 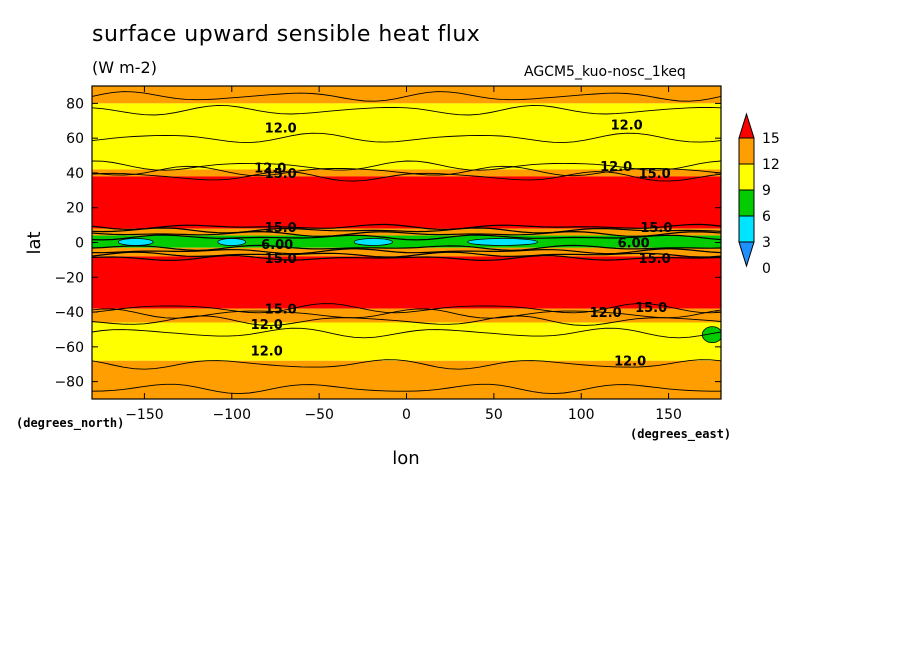 I want to click on colorbar: 15 12 9 6 3 0, so click(x=759, y=194).